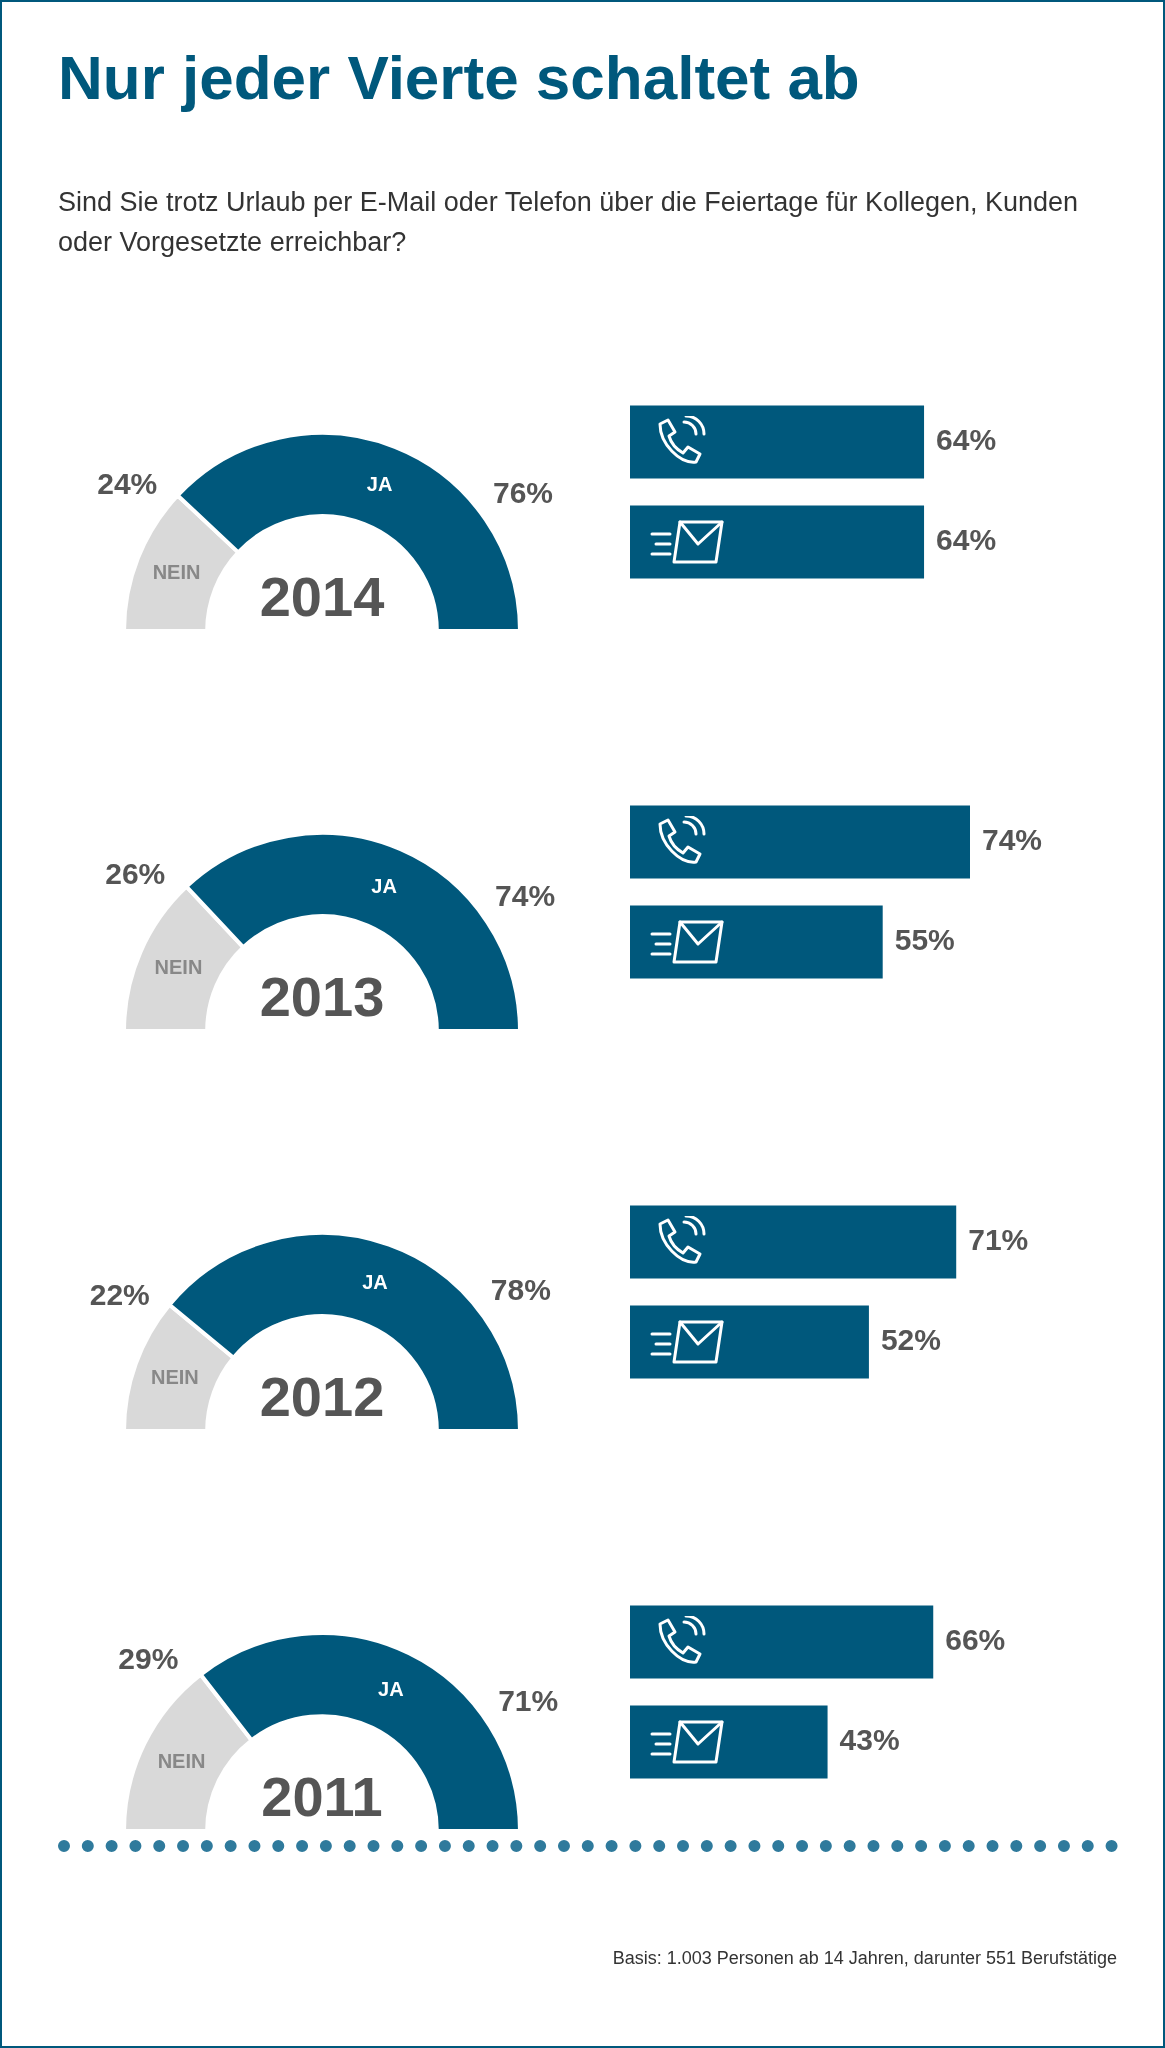  Describe the element at coordinates (520, 1289) in the screenshot. I see `data-label: 78%` at that location.